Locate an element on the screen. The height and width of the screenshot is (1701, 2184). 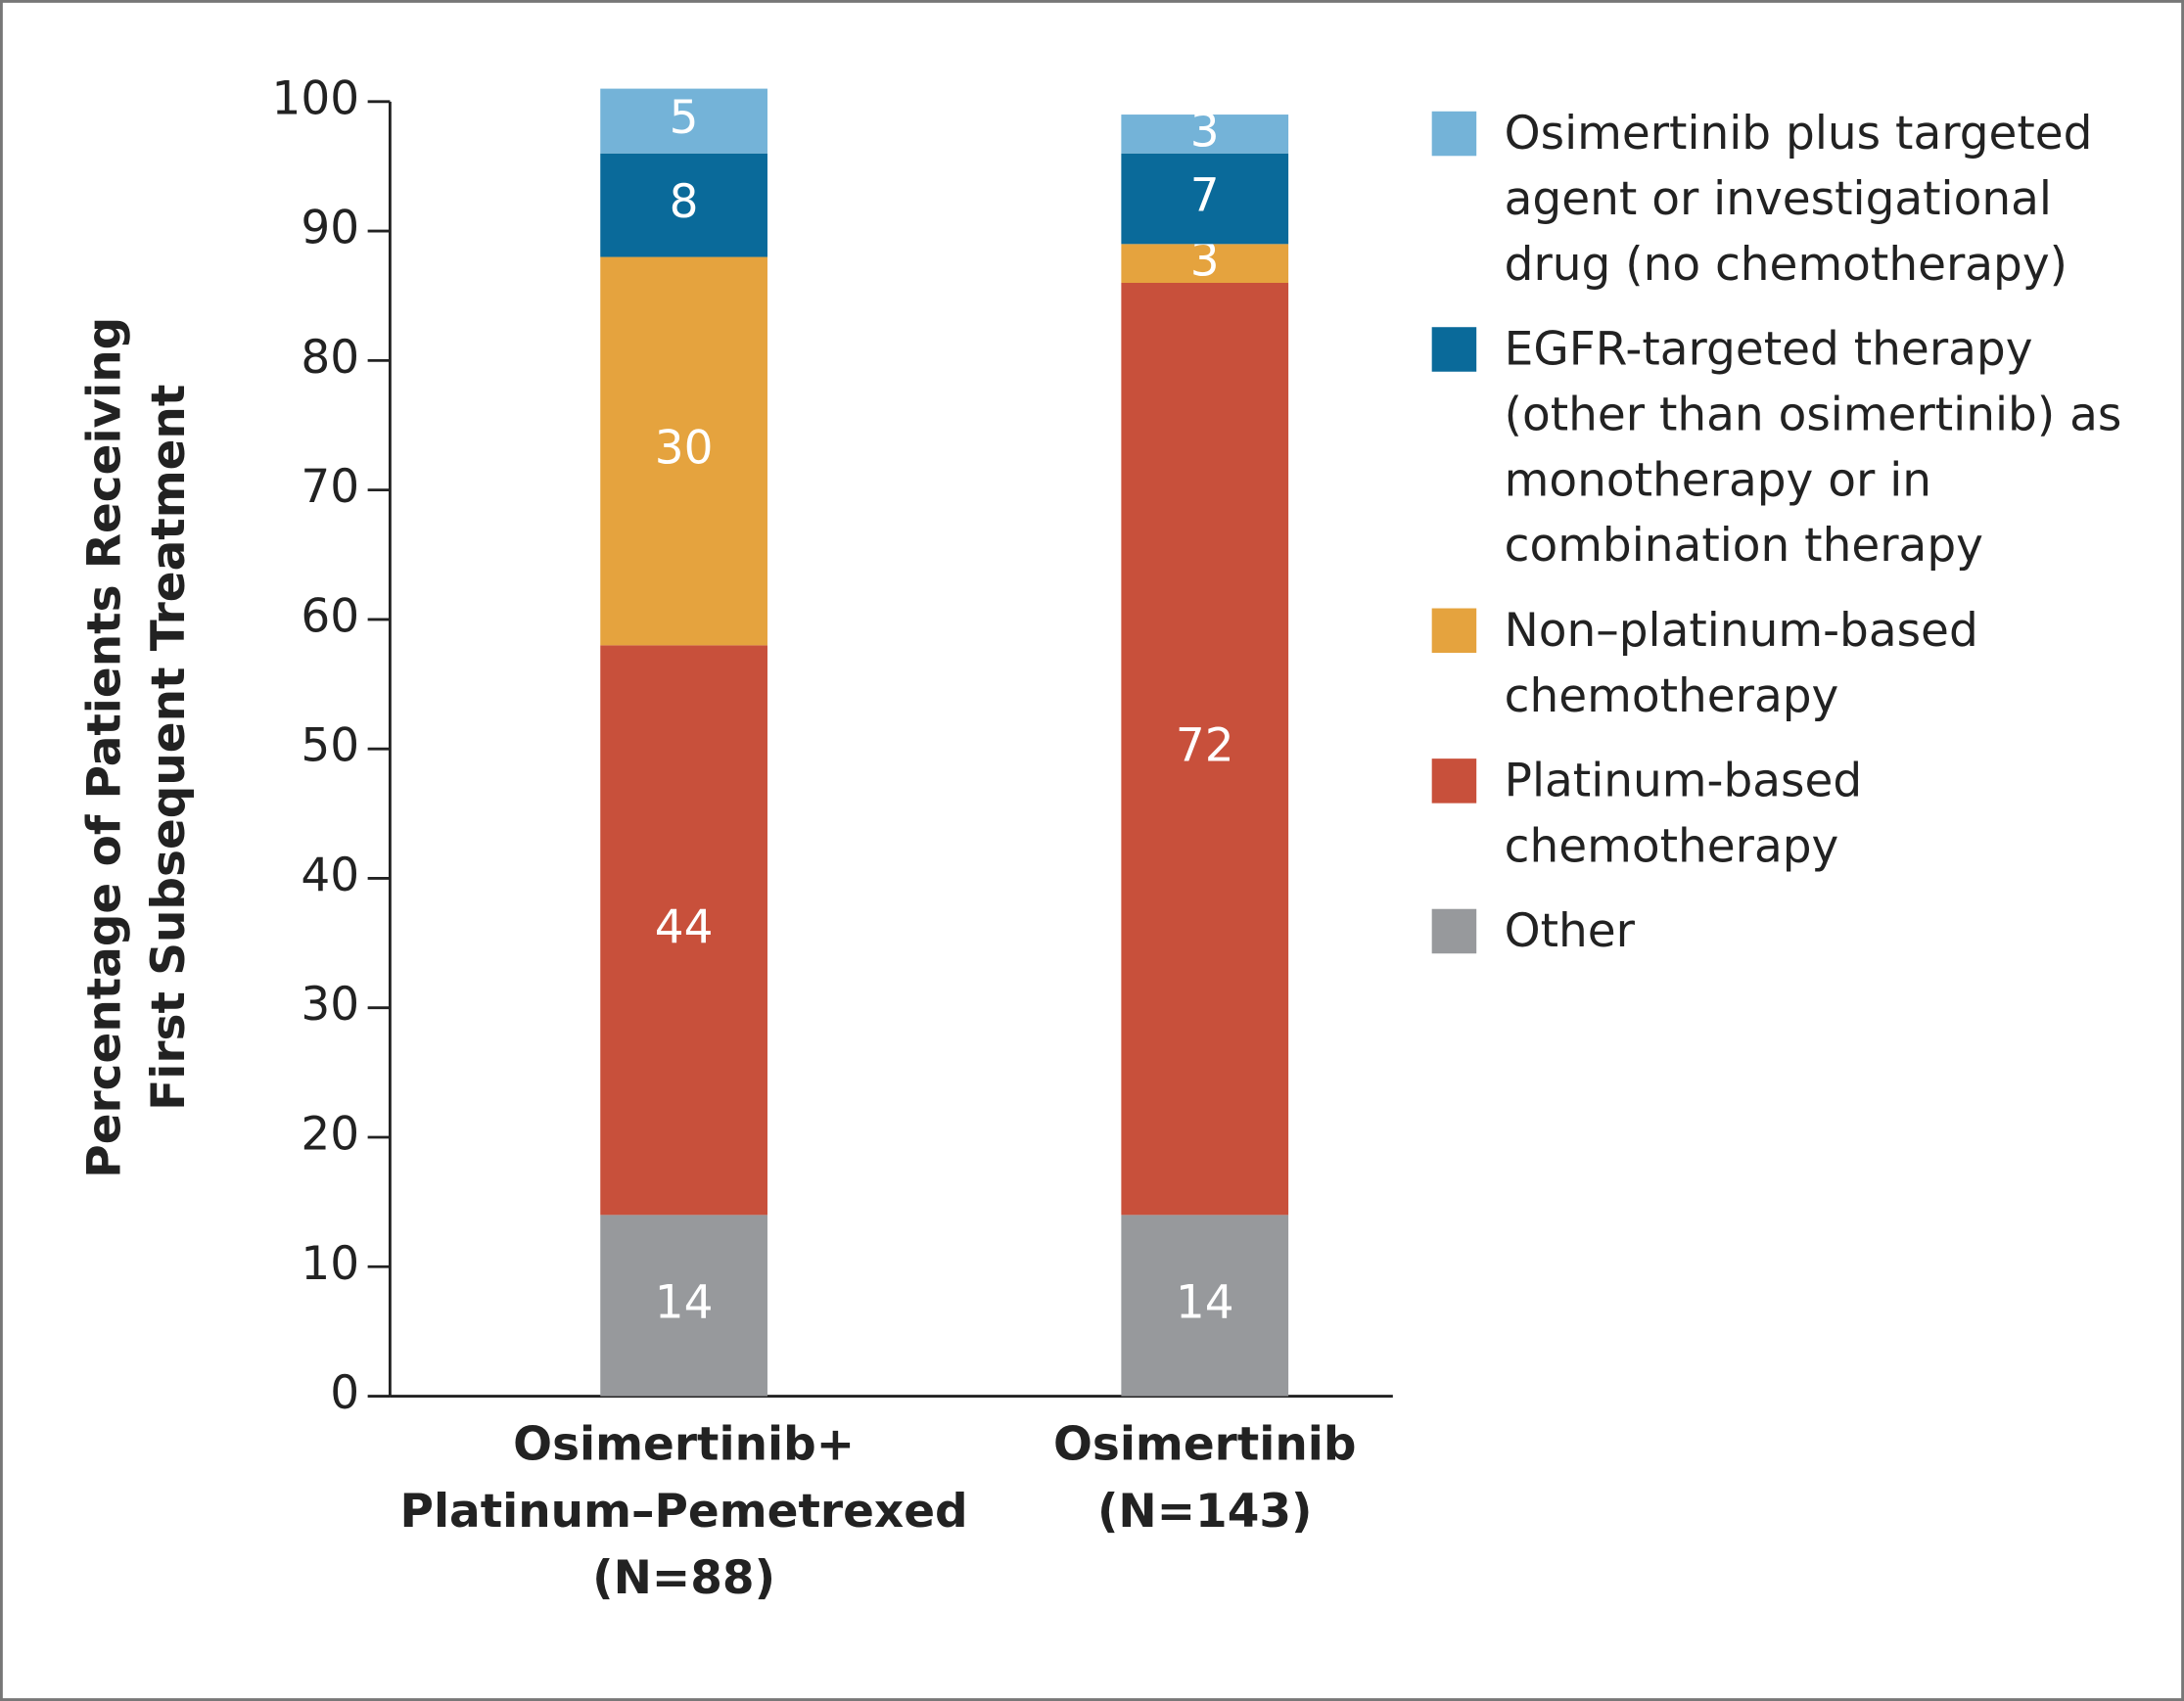
y-tick-label: 40 is located at coordinates (330, 875).